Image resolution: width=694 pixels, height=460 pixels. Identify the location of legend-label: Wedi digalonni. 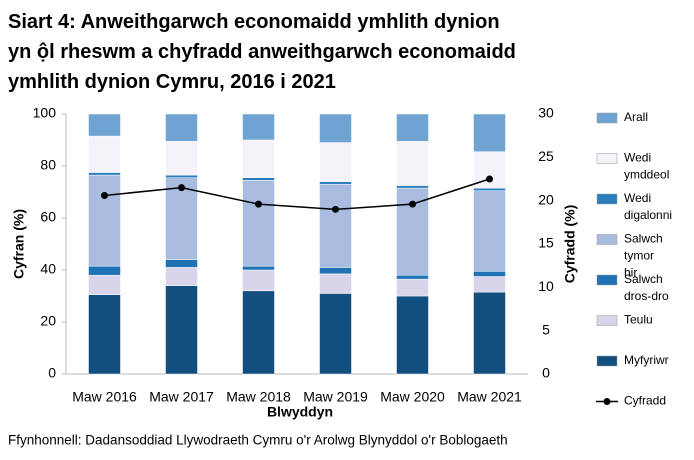
(648, 206).